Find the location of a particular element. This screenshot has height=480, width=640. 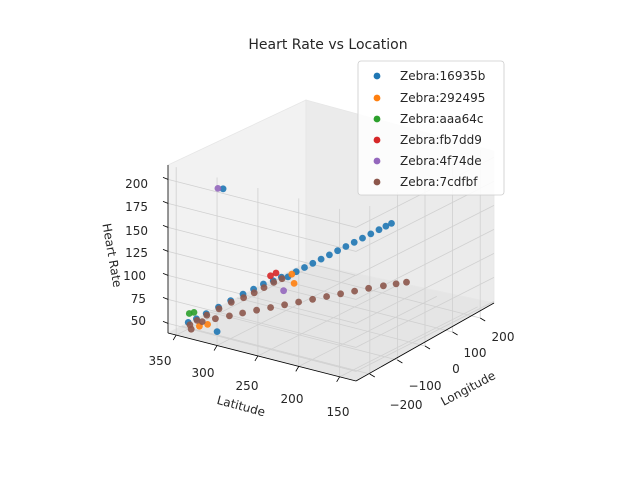

z-tick-label: 75 is located at coordinates (138, 299).